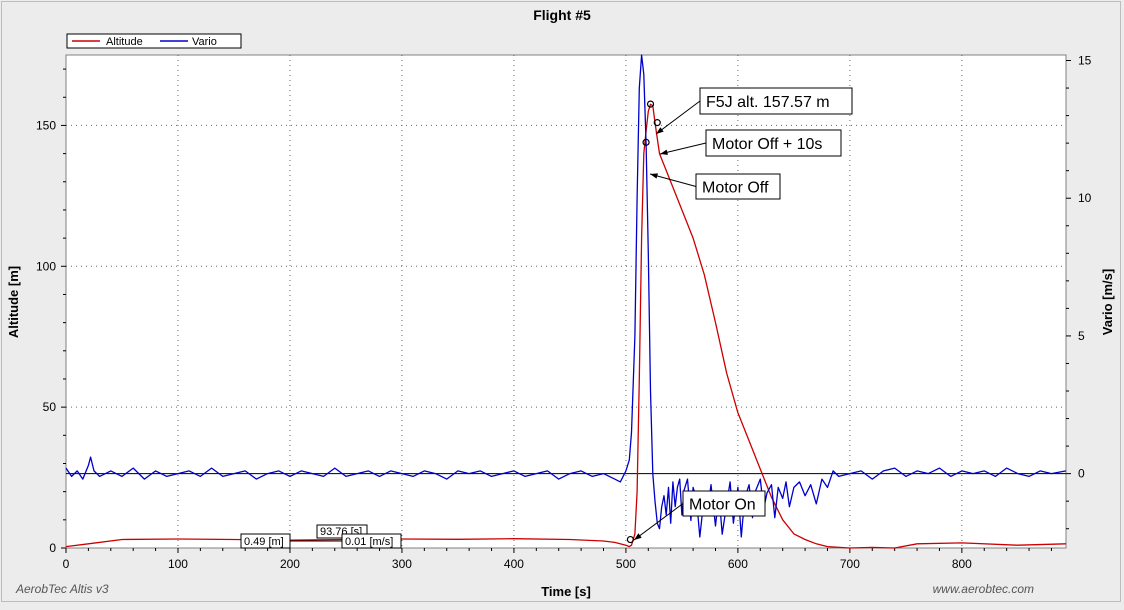 This screenshot has height=610, width=1124. Describe the element at coordinates (738, 564) in the screenshot. I see `x-tick-label: 600` at that location.